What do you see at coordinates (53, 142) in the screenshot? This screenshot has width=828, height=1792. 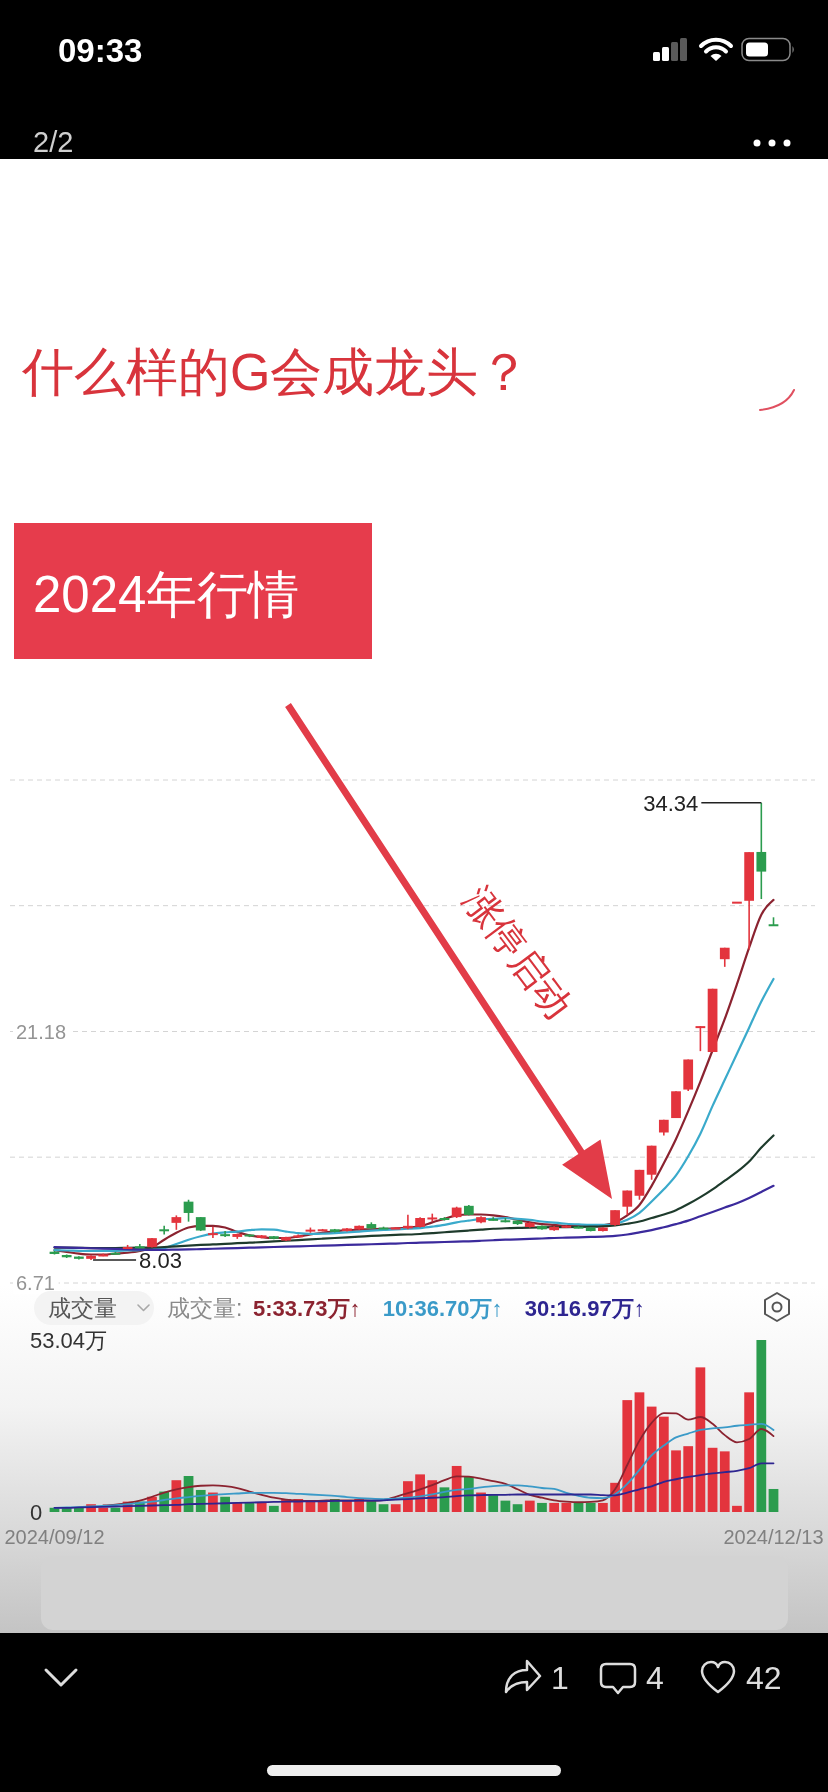 I see `text: 2/2` at bounding box center [53, 142].